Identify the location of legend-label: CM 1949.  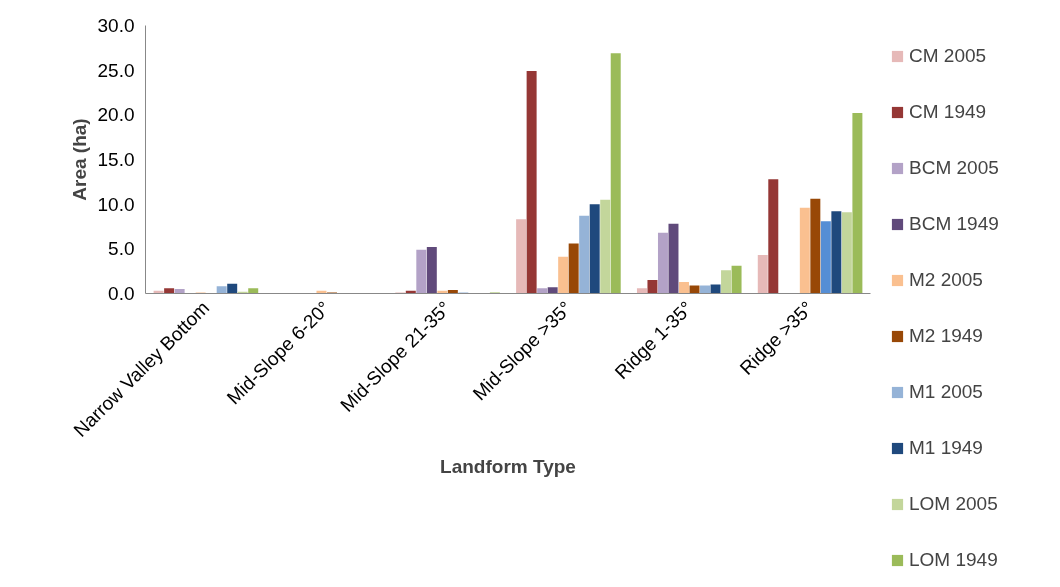
(948, 112).